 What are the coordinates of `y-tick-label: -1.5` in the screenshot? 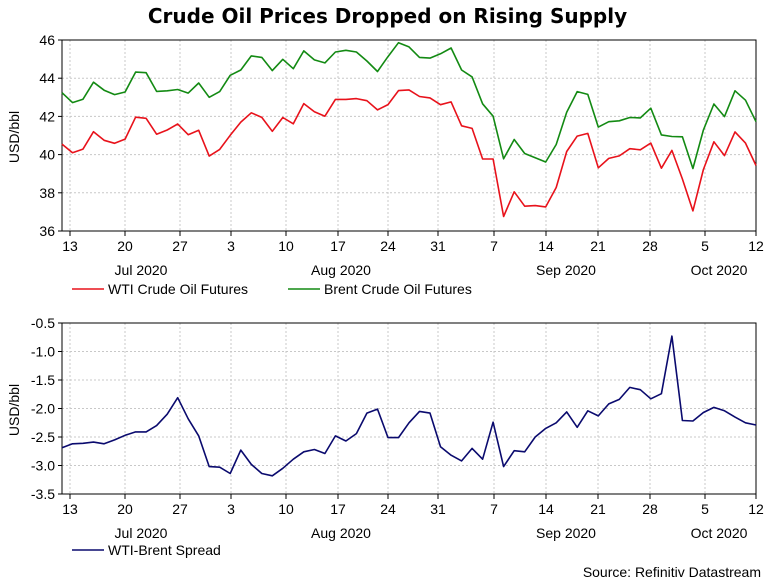 It's located at (43, 380).